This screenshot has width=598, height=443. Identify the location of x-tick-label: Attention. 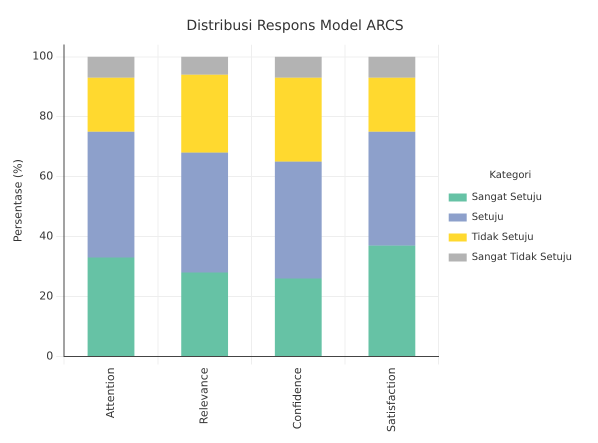
(110, 392).